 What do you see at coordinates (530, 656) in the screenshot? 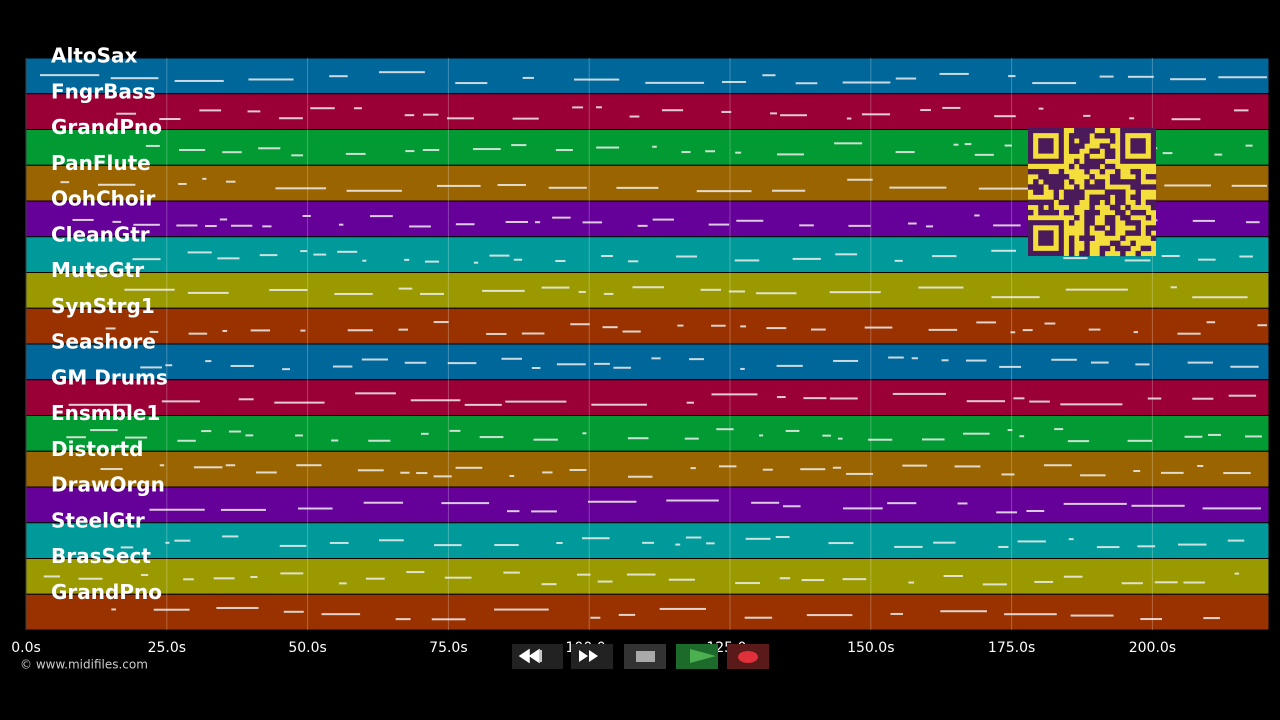
I see `rewind-icon` at bounding box center [530, 656].